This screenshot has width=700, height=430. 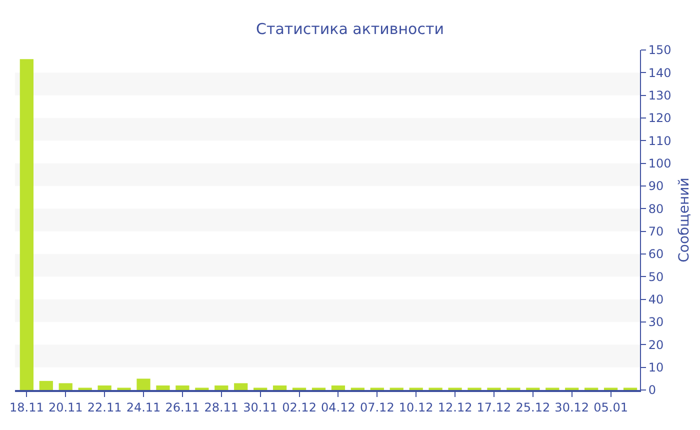 What do you see at coordinates (656, 254) in the screenshot?
I see `y-tick-label: 60` at bounding box center [656, 254].